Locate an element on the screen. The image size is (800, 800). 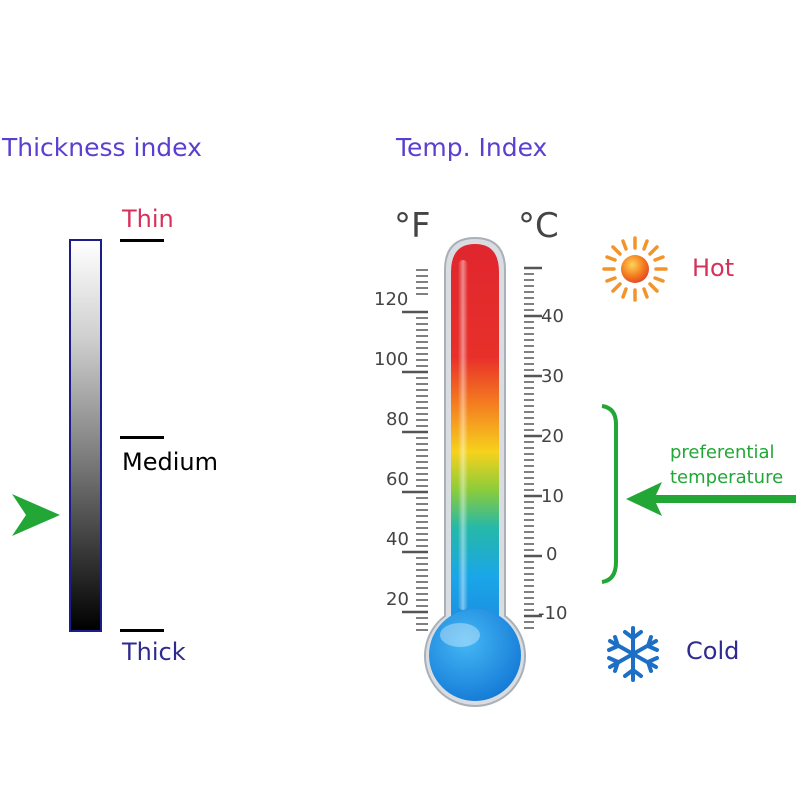
medium-tick is located at coordinates (142, 437).